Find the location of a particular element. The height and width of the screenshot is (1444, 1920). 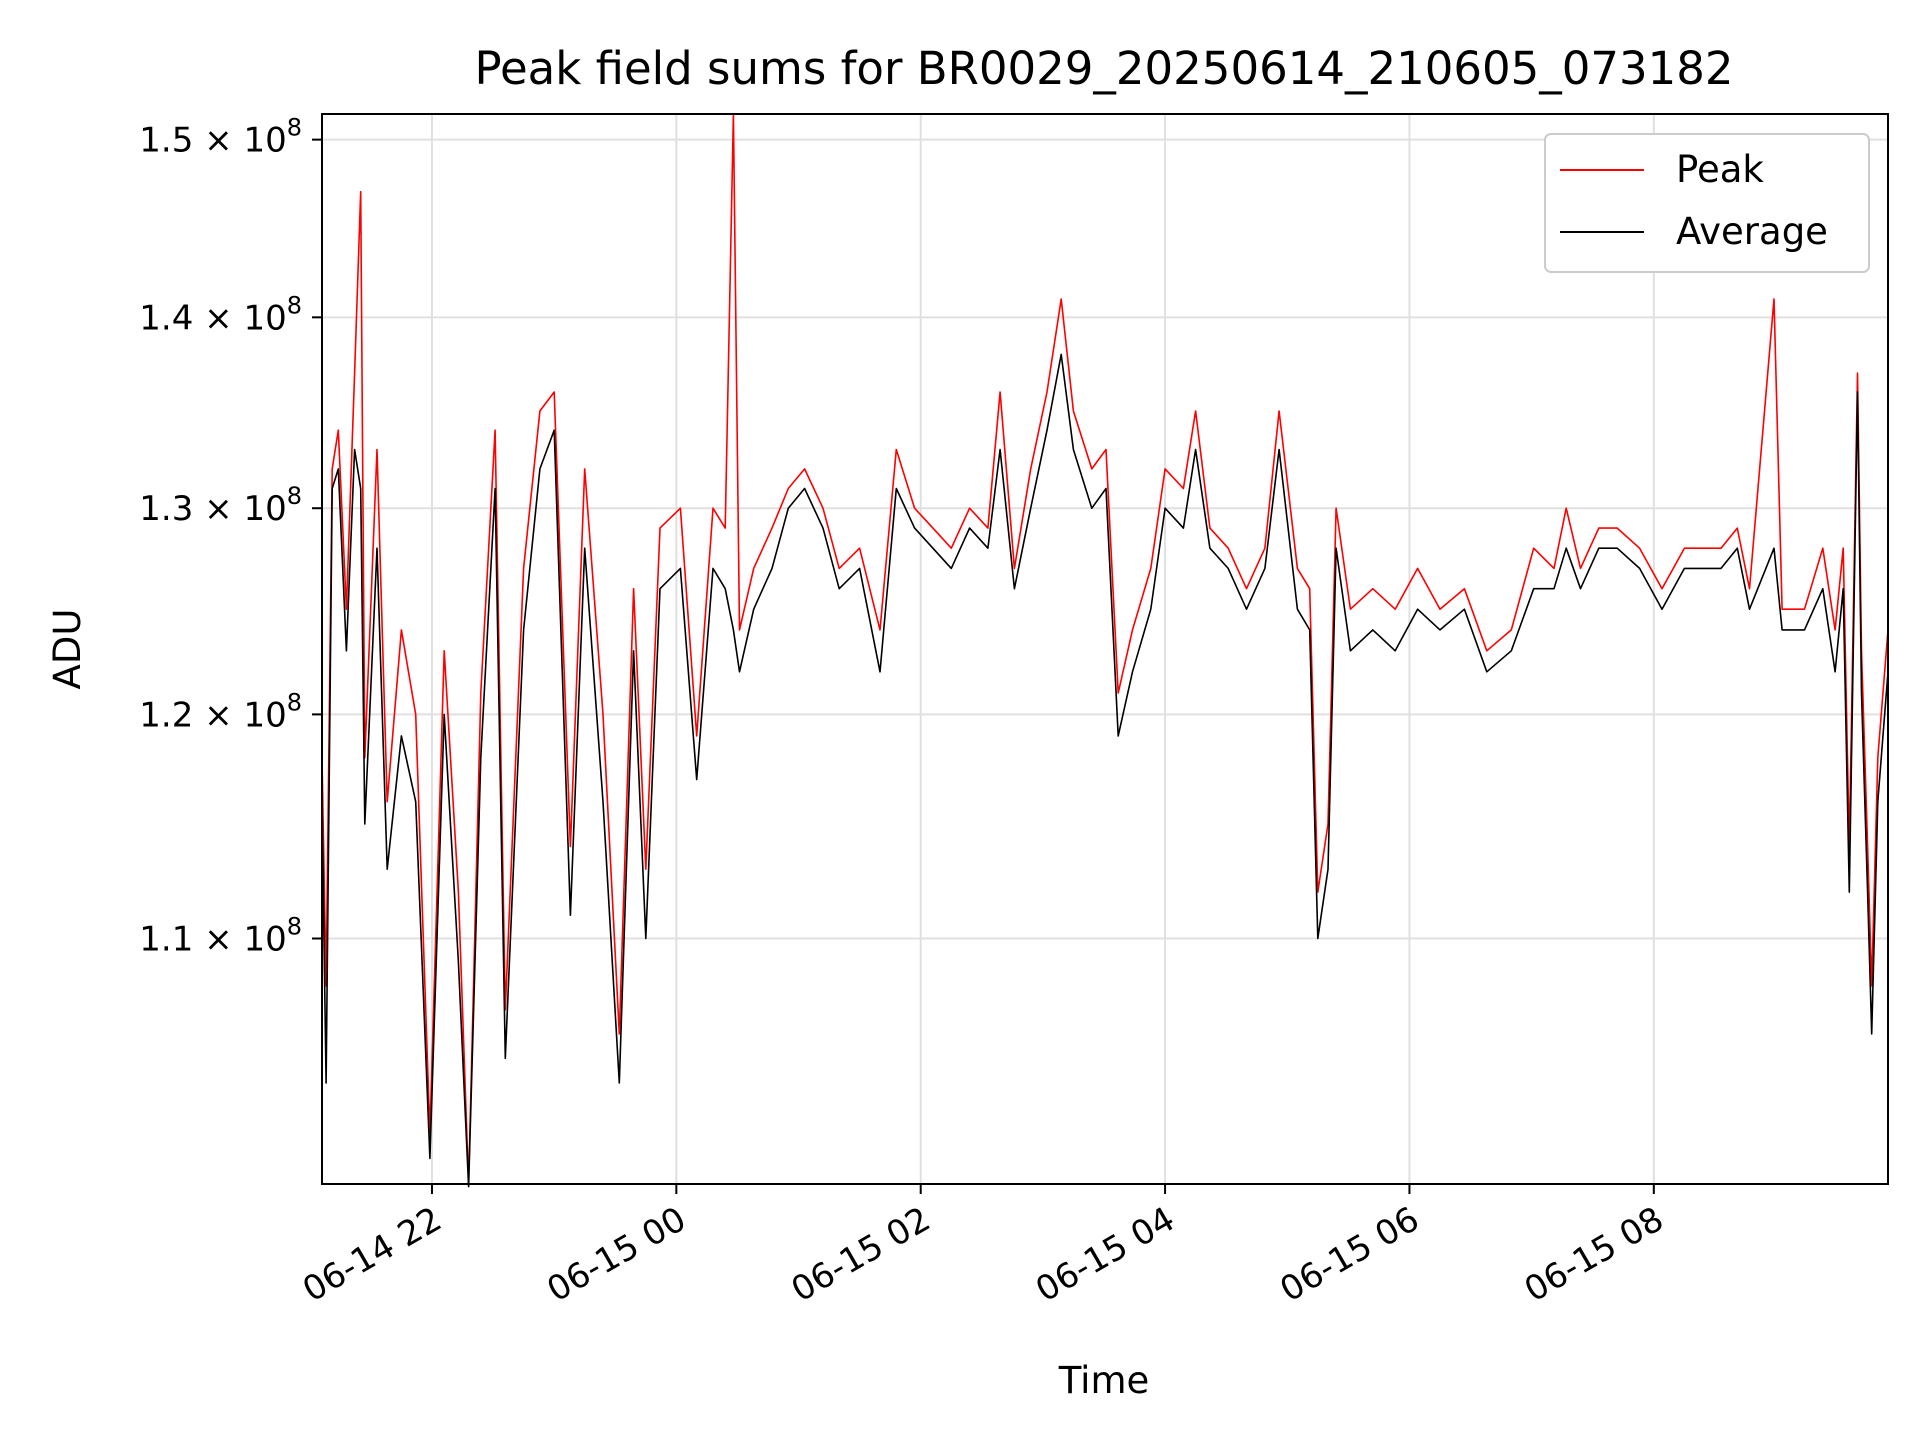

legend-label-average: Average is located at coordinates (1752, 231).